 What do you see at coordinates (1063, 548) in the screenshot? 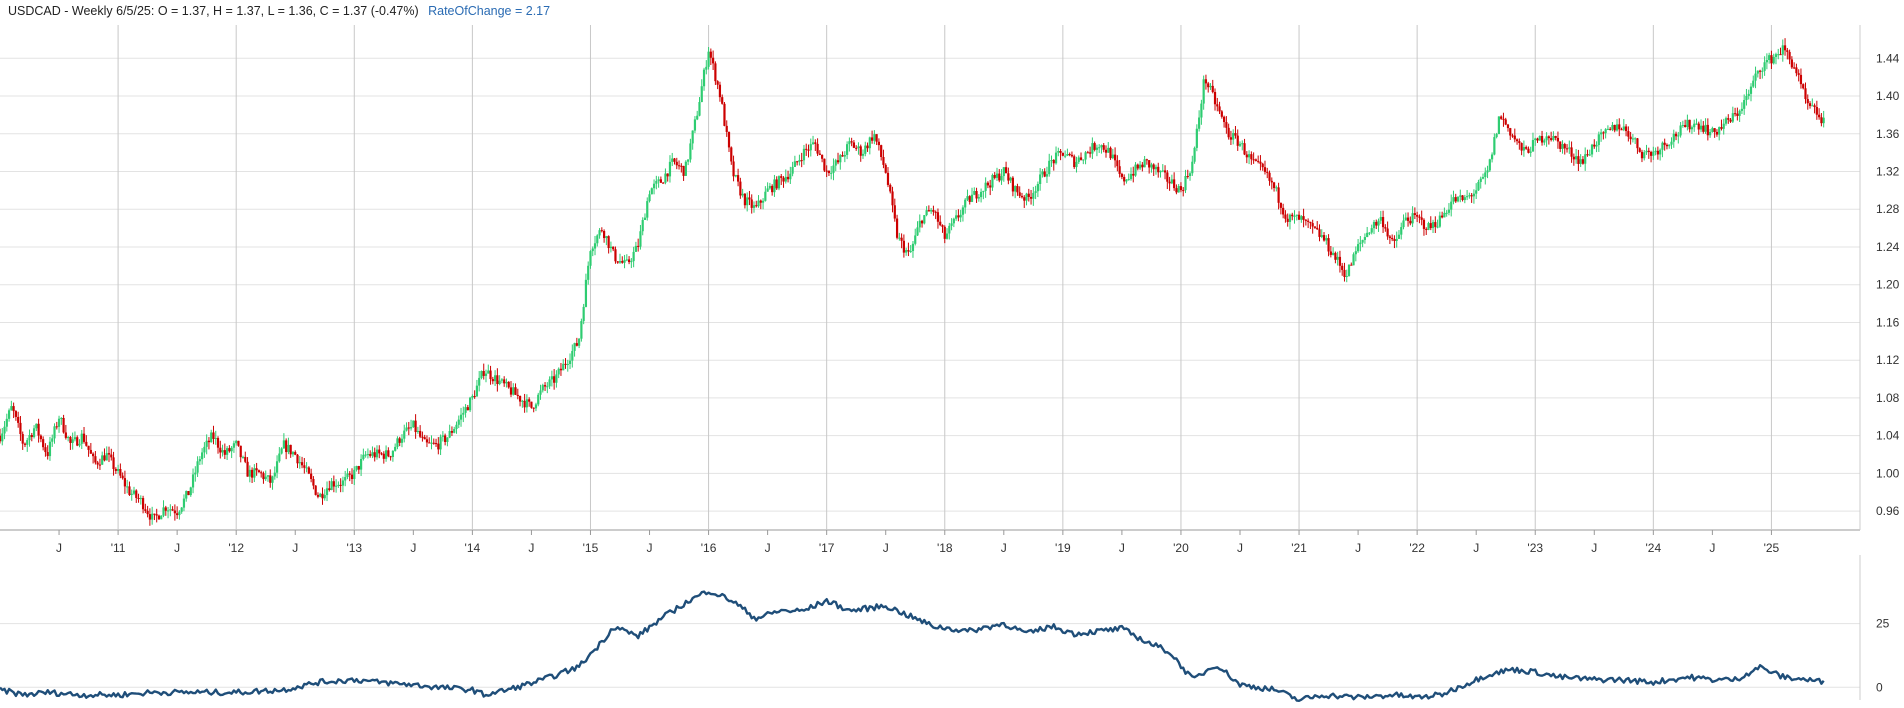
I see `x-tick-label: '19` at bounding box center [1063, 548].